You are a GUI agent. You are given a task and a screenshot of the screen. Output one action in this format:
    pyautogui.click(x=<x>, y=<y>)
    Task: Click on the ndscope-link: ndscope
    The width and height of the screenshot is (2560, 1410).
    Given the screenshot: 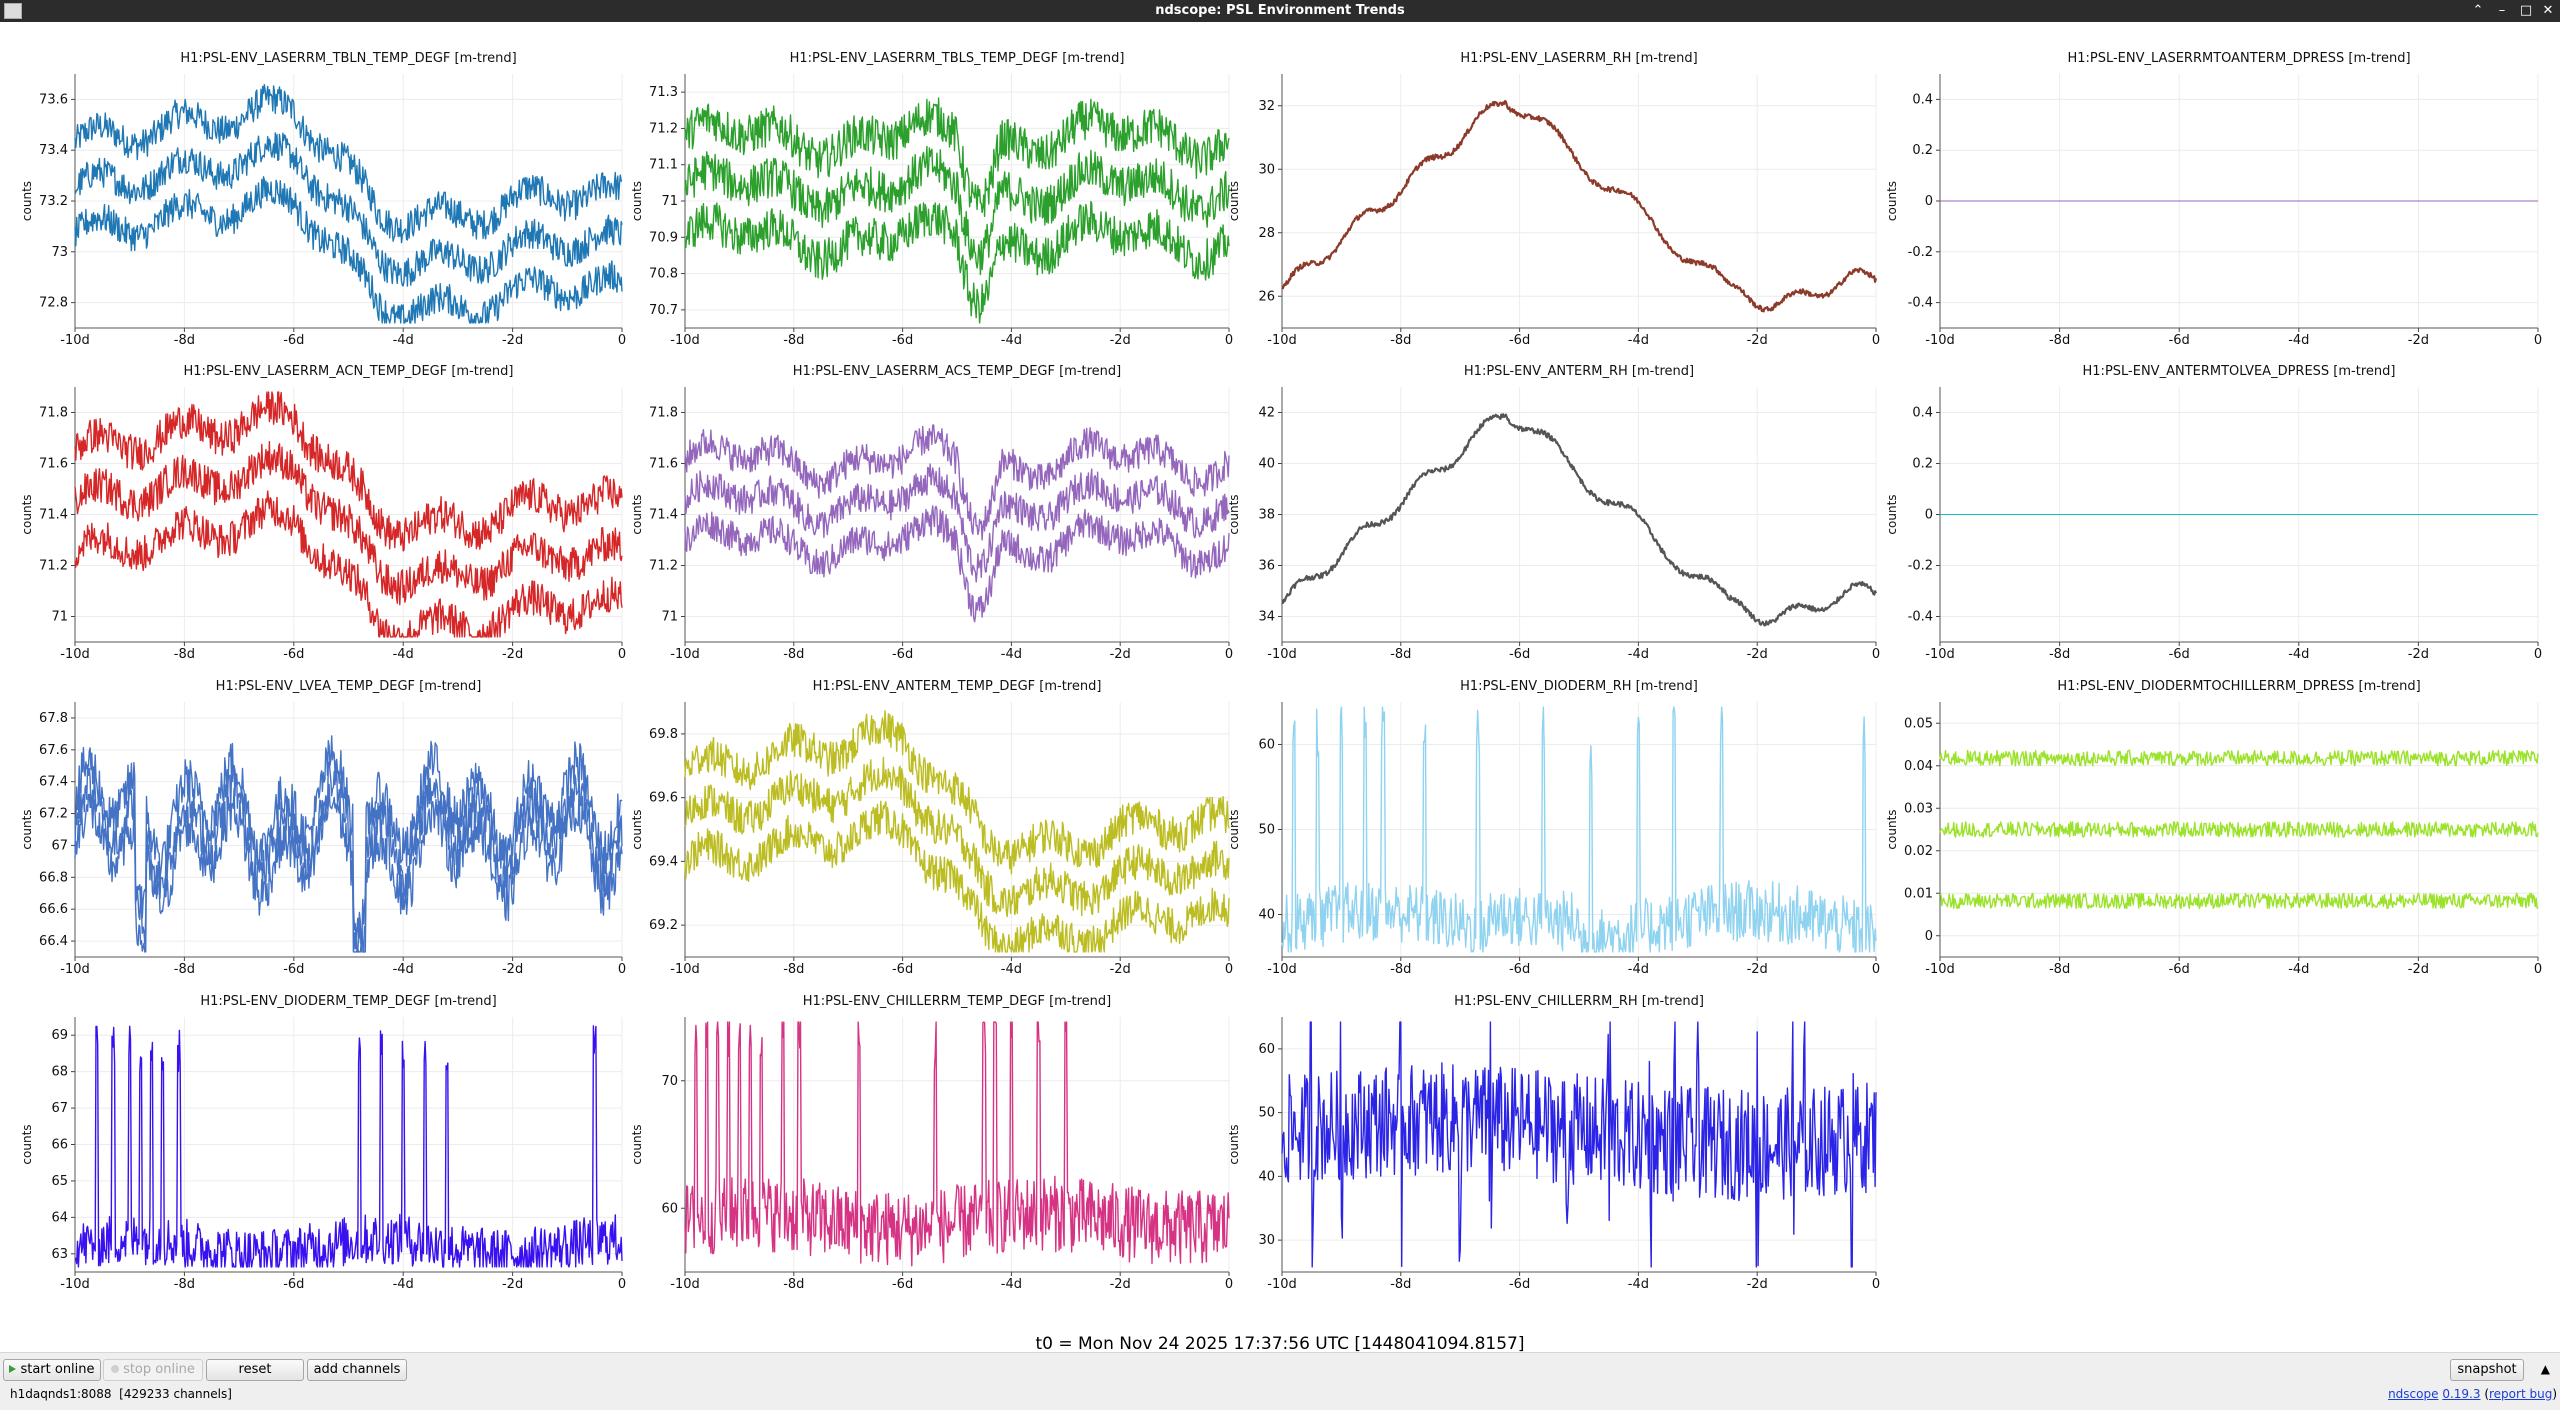 What is the action you would take?
    pyautogui.click(x=2413, y=1394)
    